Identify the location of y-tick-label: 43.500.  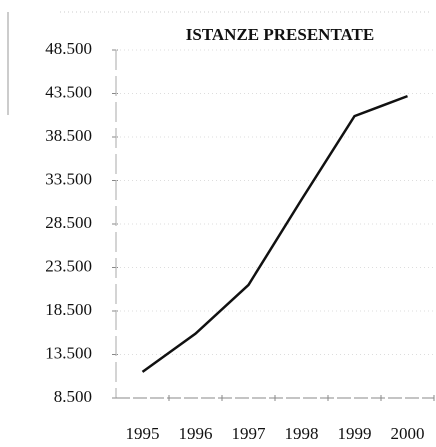
(68, 91).